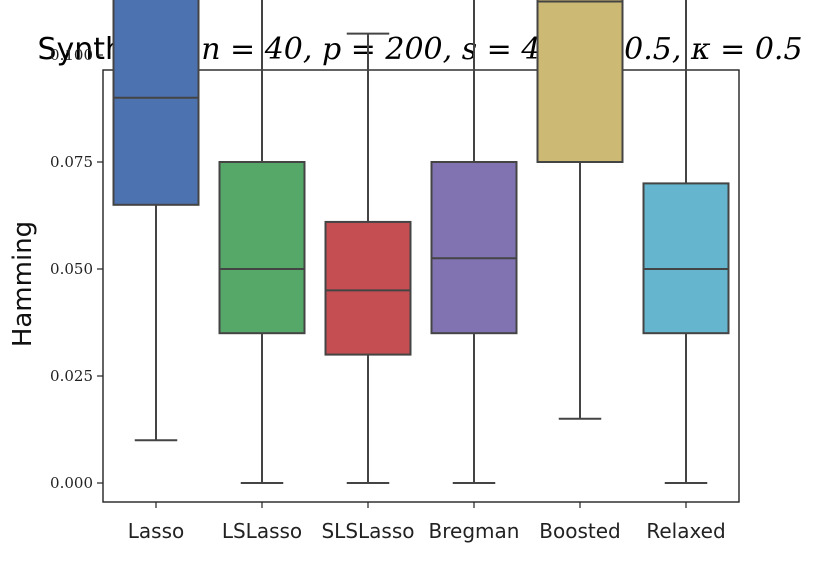 The image size is (822, 565). I want to click on box-boosted, so click(580, 81).